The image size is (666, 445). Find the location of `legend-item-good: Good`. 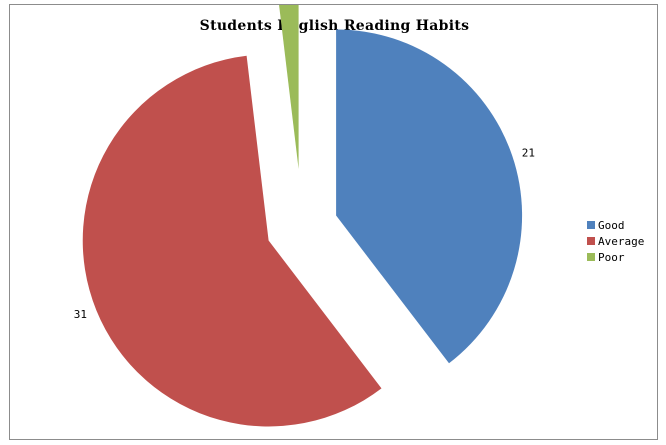

legend-item-good: Good is located at coordinates (615, 225).